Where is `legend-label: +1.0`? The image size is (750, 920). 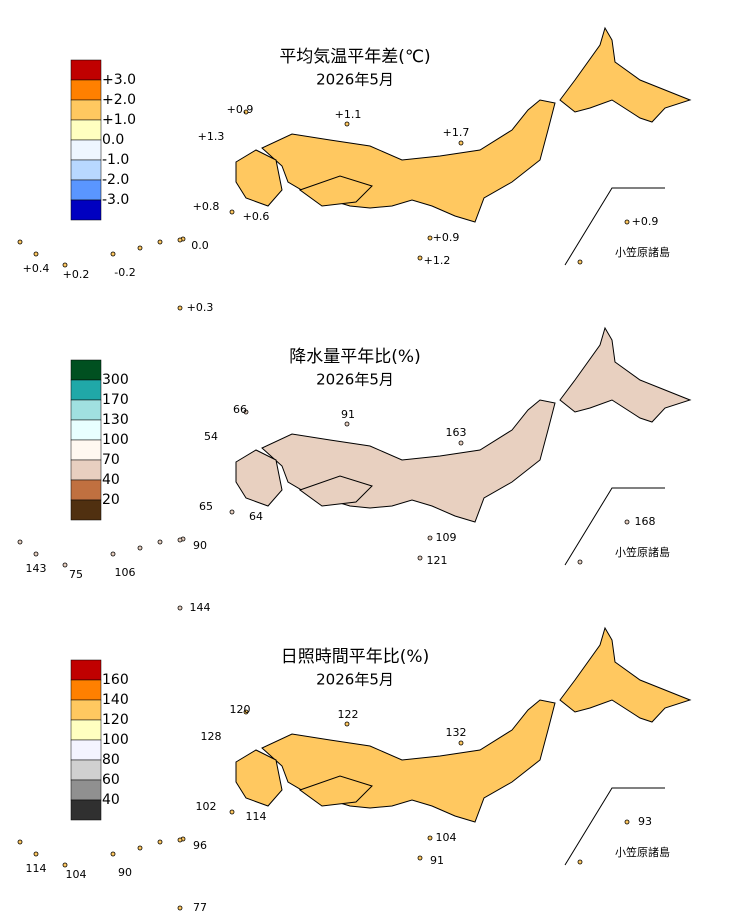 legend-label: +1.0 is located at coordinates (119, 120).